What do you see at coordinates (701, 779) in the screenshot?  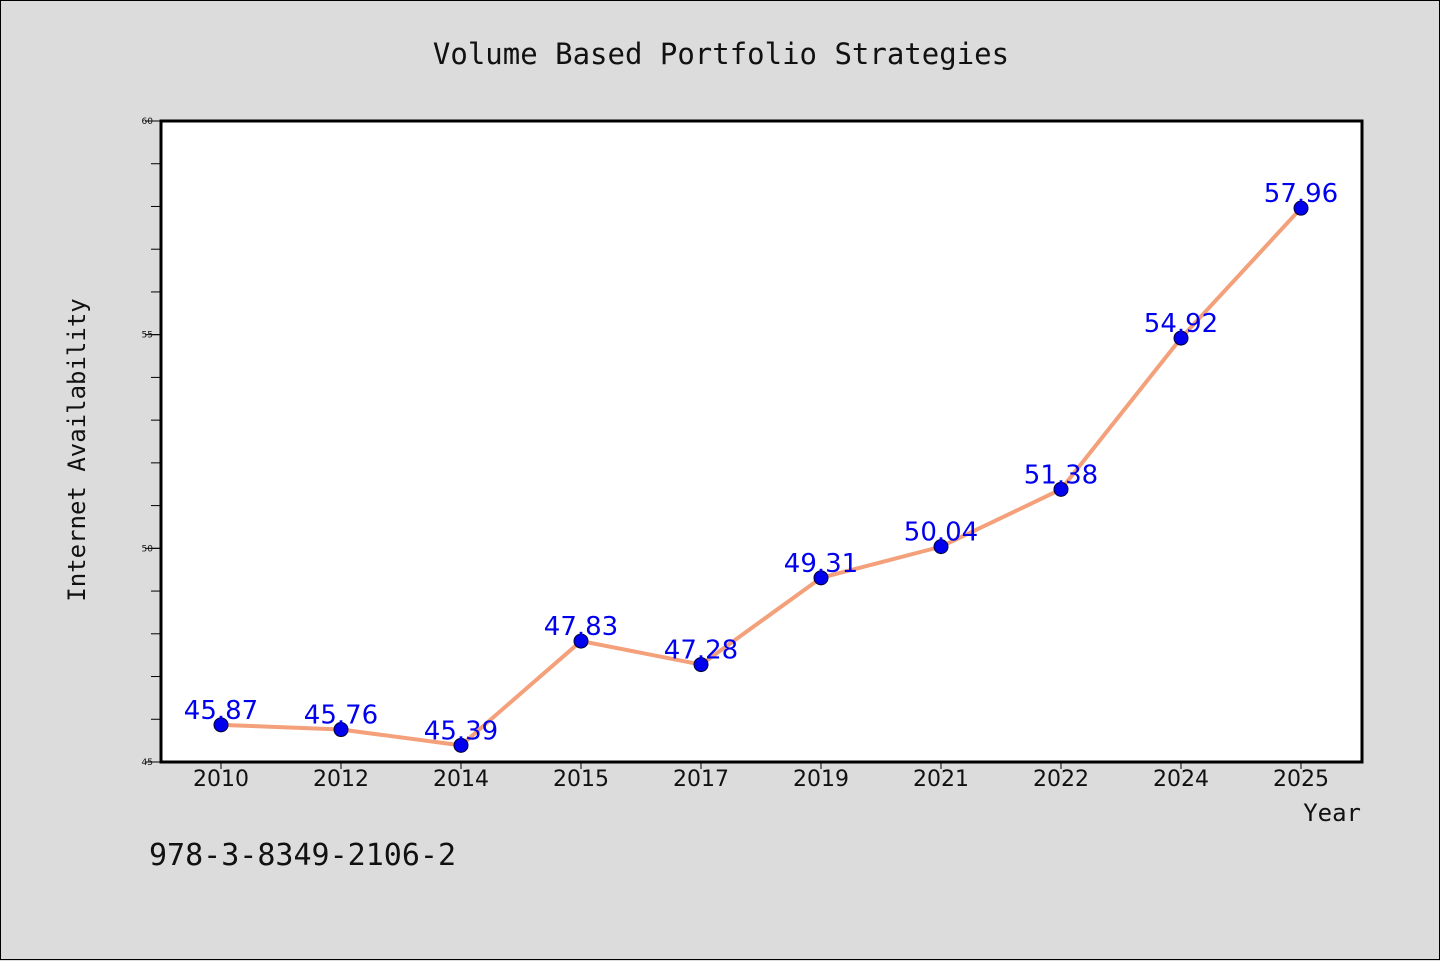 I see `x-tick-label: 2017` at bounding box center [701, 779].